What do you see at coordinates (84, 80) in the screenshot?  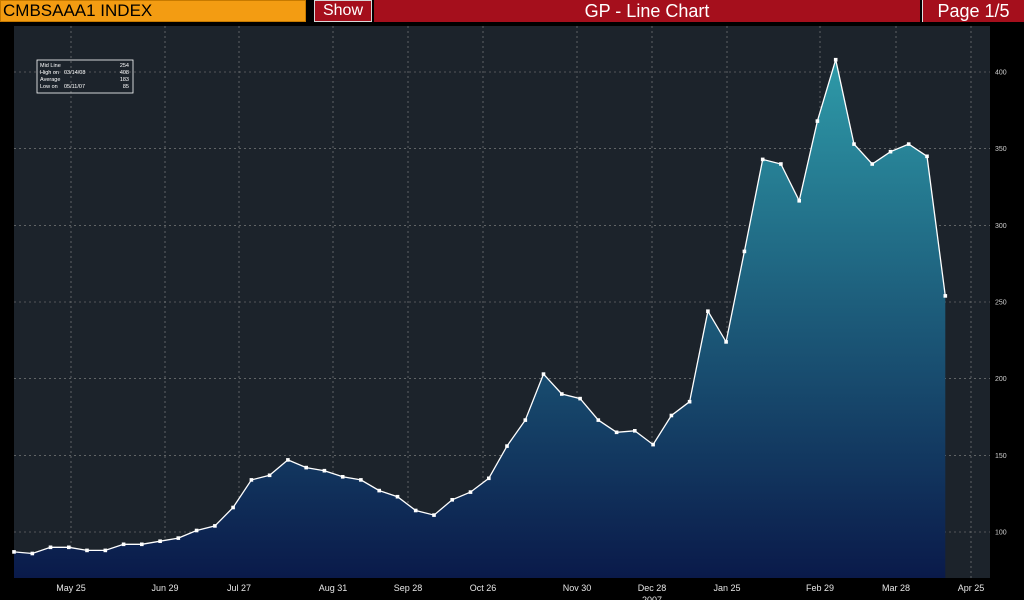 I see `legend-row: Average 183` at bounding box center [84, 80].